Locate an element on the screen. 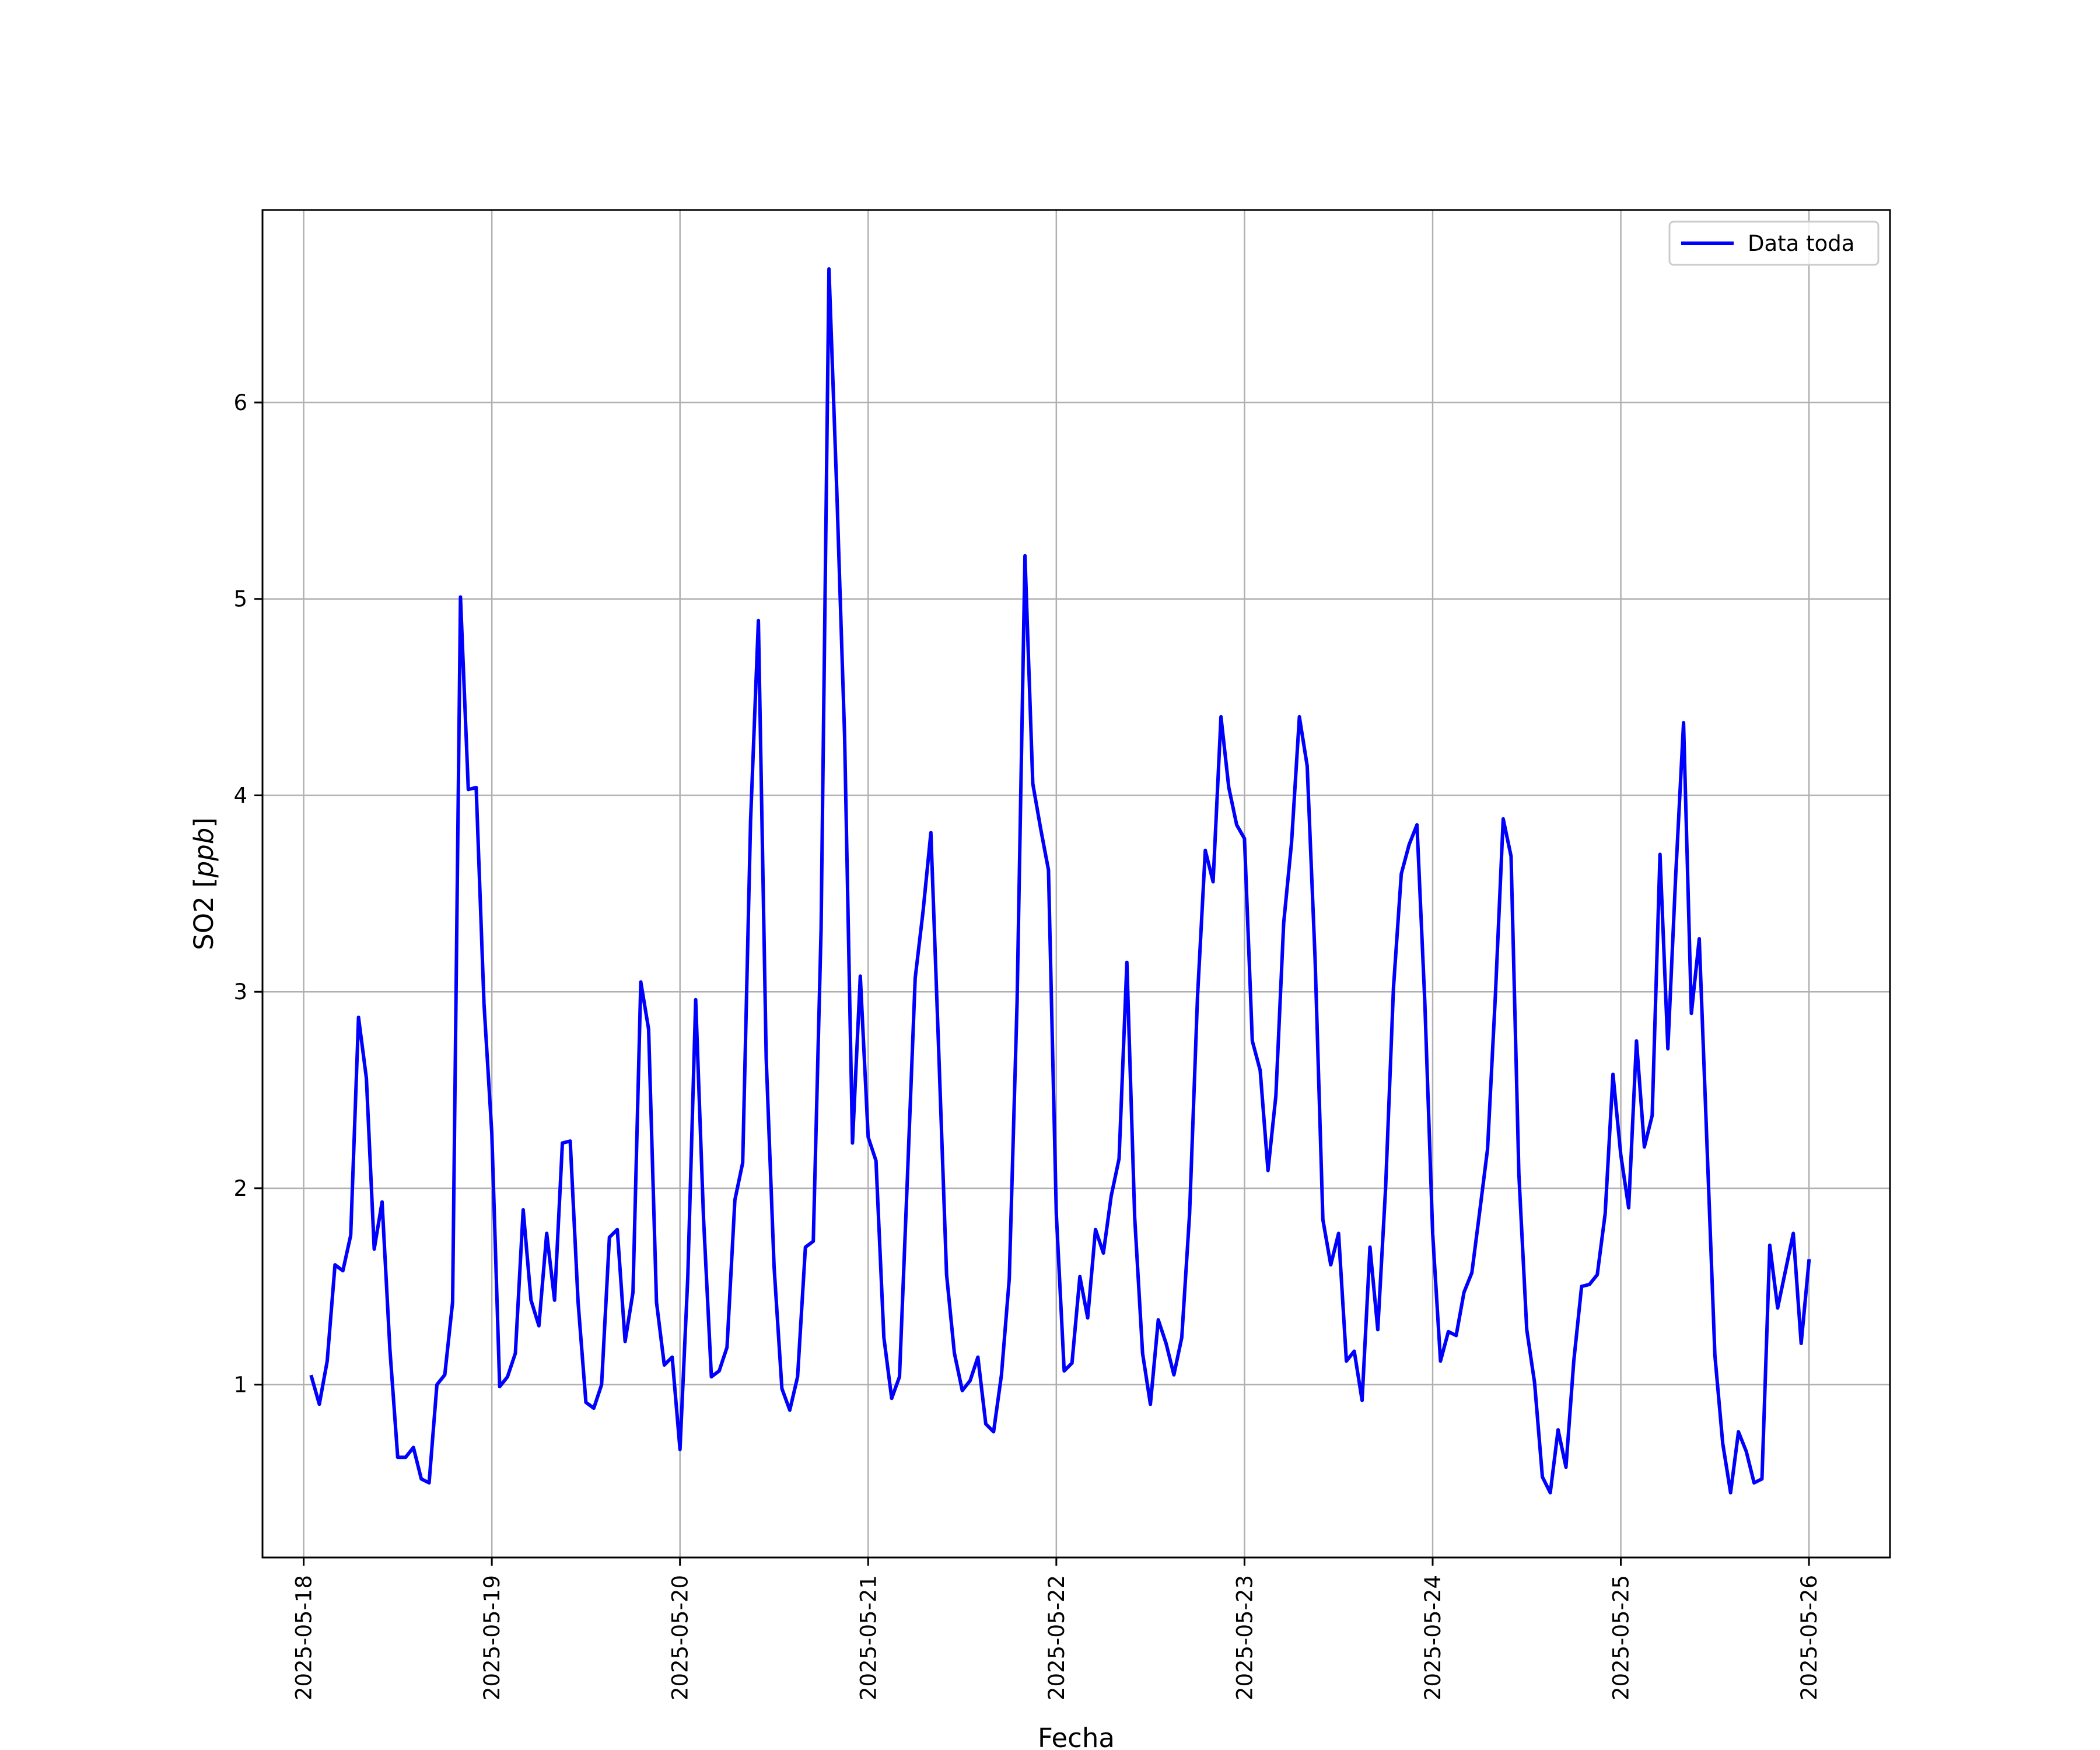 This screenshot has height=1750, width=2100. x-tick-label: 2025-05-20 is located at coordinates (680, 1637).